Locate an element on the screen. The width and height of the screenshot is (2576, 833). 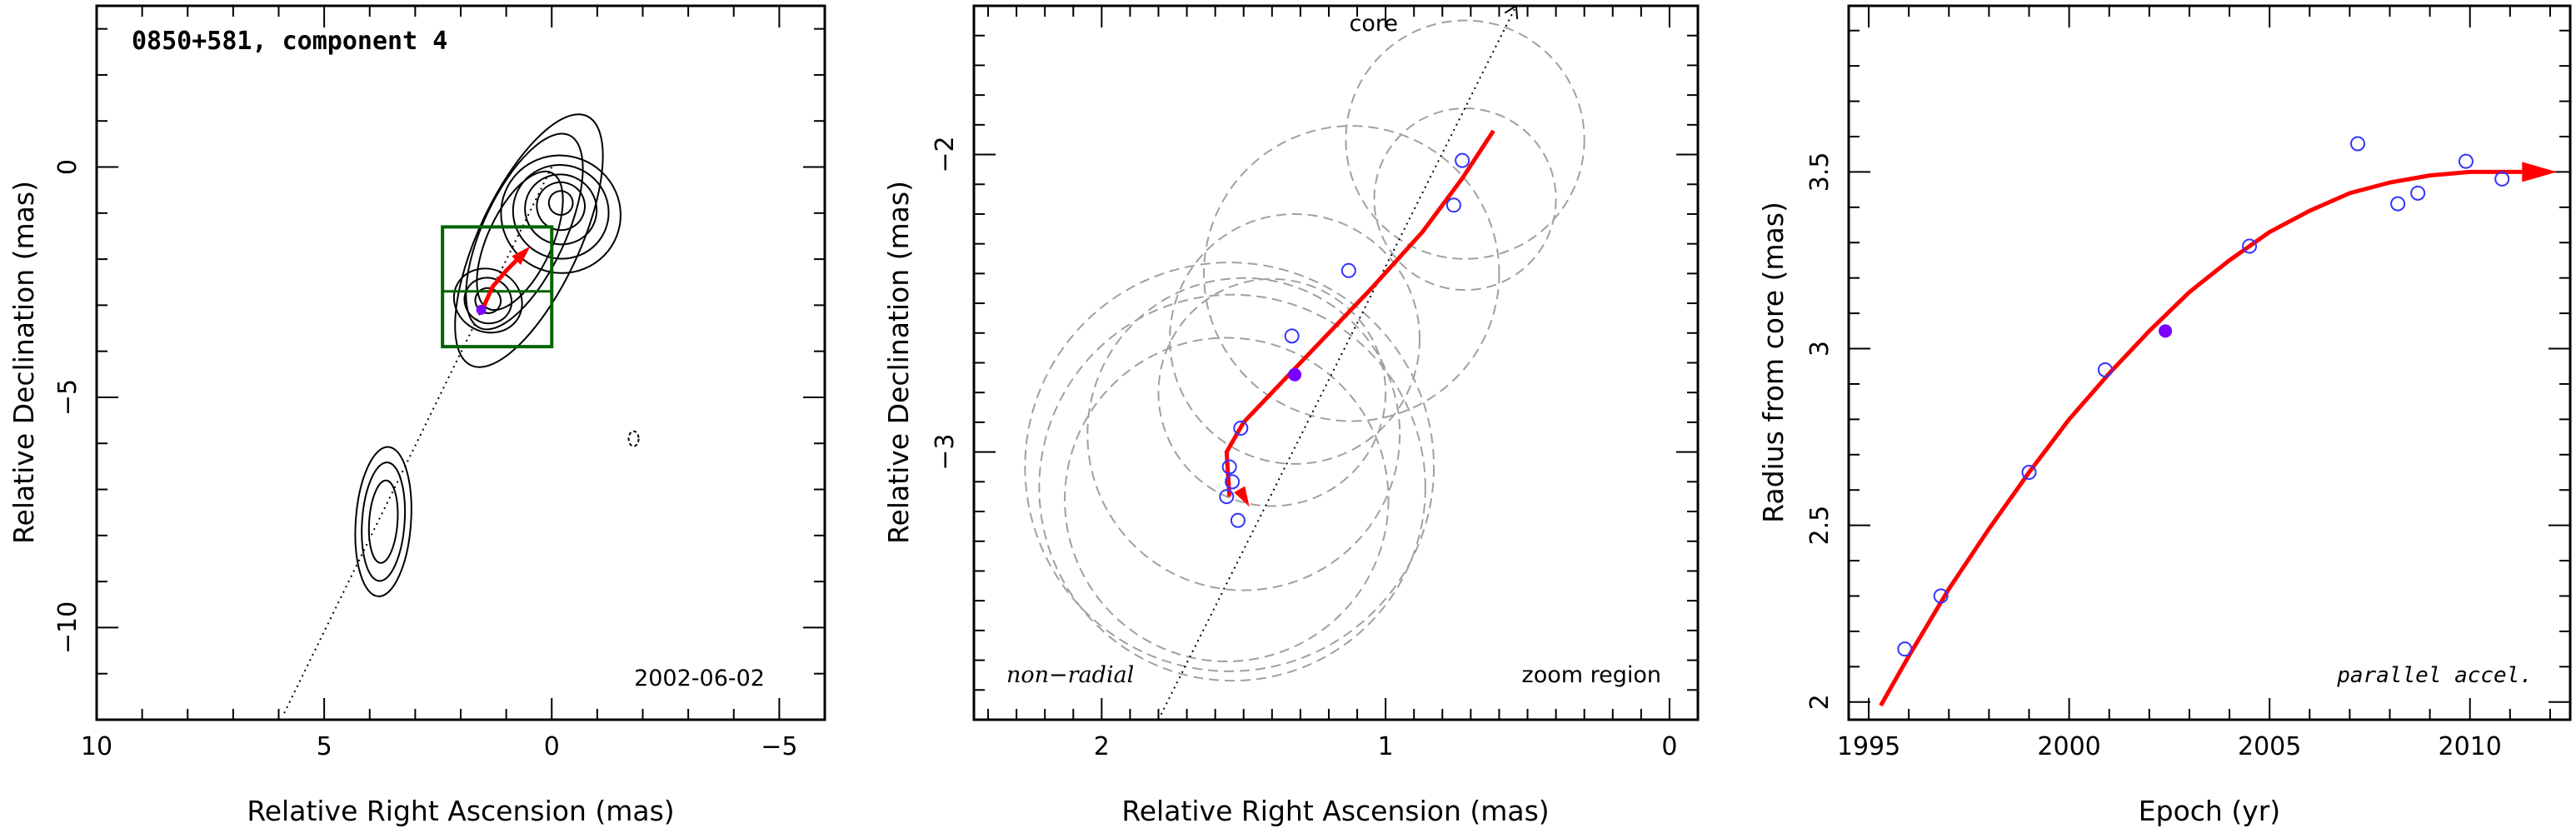
x-tick-label: −5 is located at coordinates (779, 746).